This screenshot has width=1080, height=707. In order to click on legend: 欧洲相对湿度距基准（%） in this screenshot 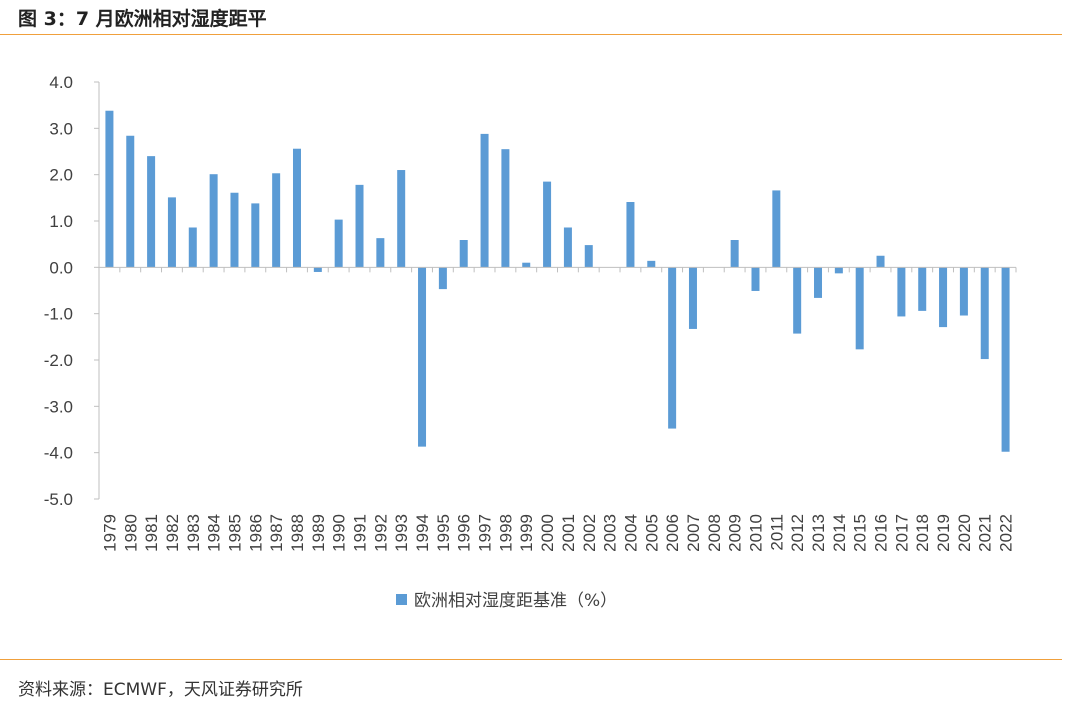, I will do `click(506, 601)`.